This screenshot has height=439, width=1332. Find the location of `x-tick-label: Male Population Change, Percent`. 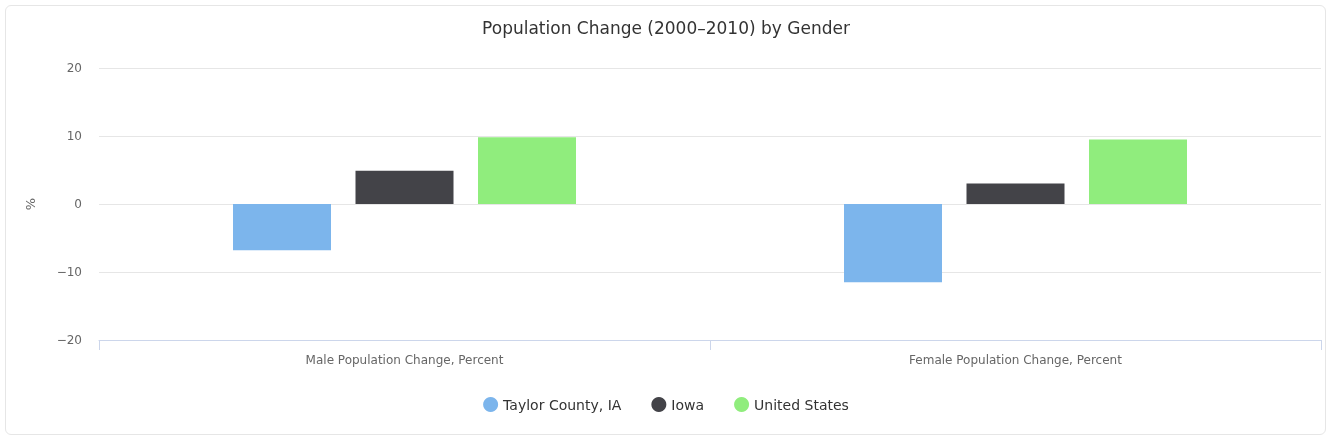

x-tick-label: Male Population Change, Percent is located at coordinates (404, 360).